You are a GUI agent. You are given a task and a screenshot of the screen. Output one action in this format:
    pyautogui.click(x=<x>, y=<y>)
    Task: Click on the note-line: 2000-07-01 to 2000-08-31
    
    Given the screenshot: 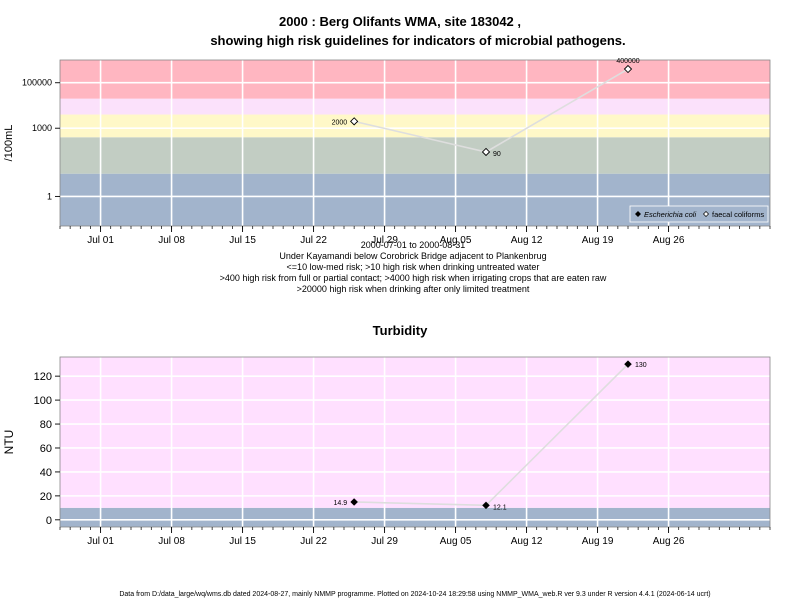 What is the action you would take?
    pyautogui.click(x=413, y=245)
    